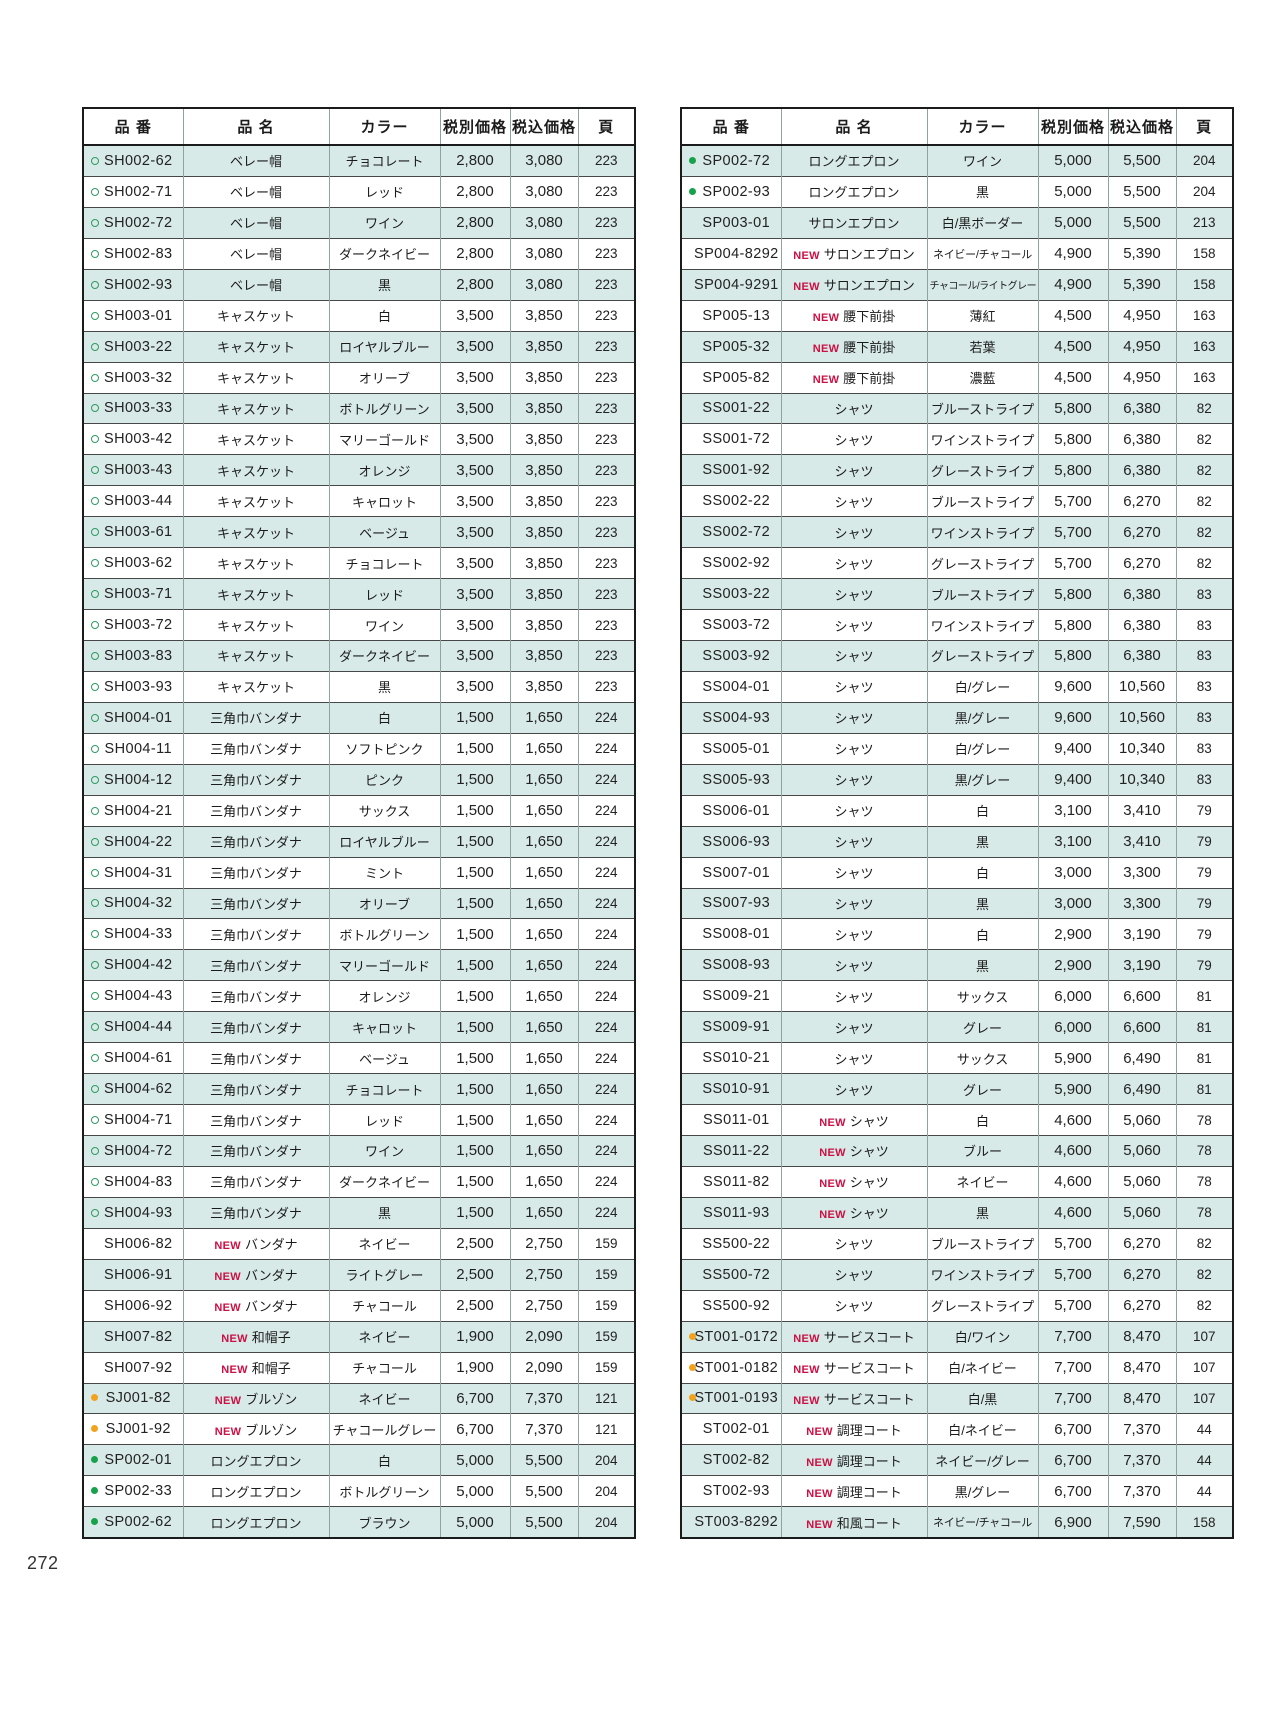 This screenshot has width=1280, height=1728. Describe the element at coordinates (359, 965) in the screenshot. I see `table-row: SH004-42 三角巾バンダナ マリーゴールド 1,500 1,650 224` at that location.